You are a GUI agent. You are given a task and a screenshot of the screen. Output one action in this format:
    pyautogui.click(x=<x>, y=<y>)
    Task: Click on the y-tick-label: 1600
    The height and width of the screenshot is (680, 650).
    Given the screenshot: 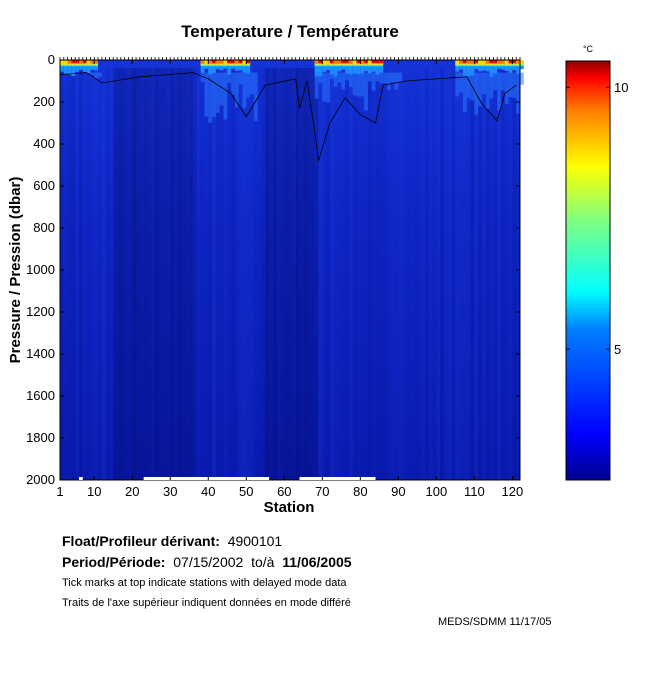 What is the action you would take?
    pyautogui.click(x=40, y=395)
    